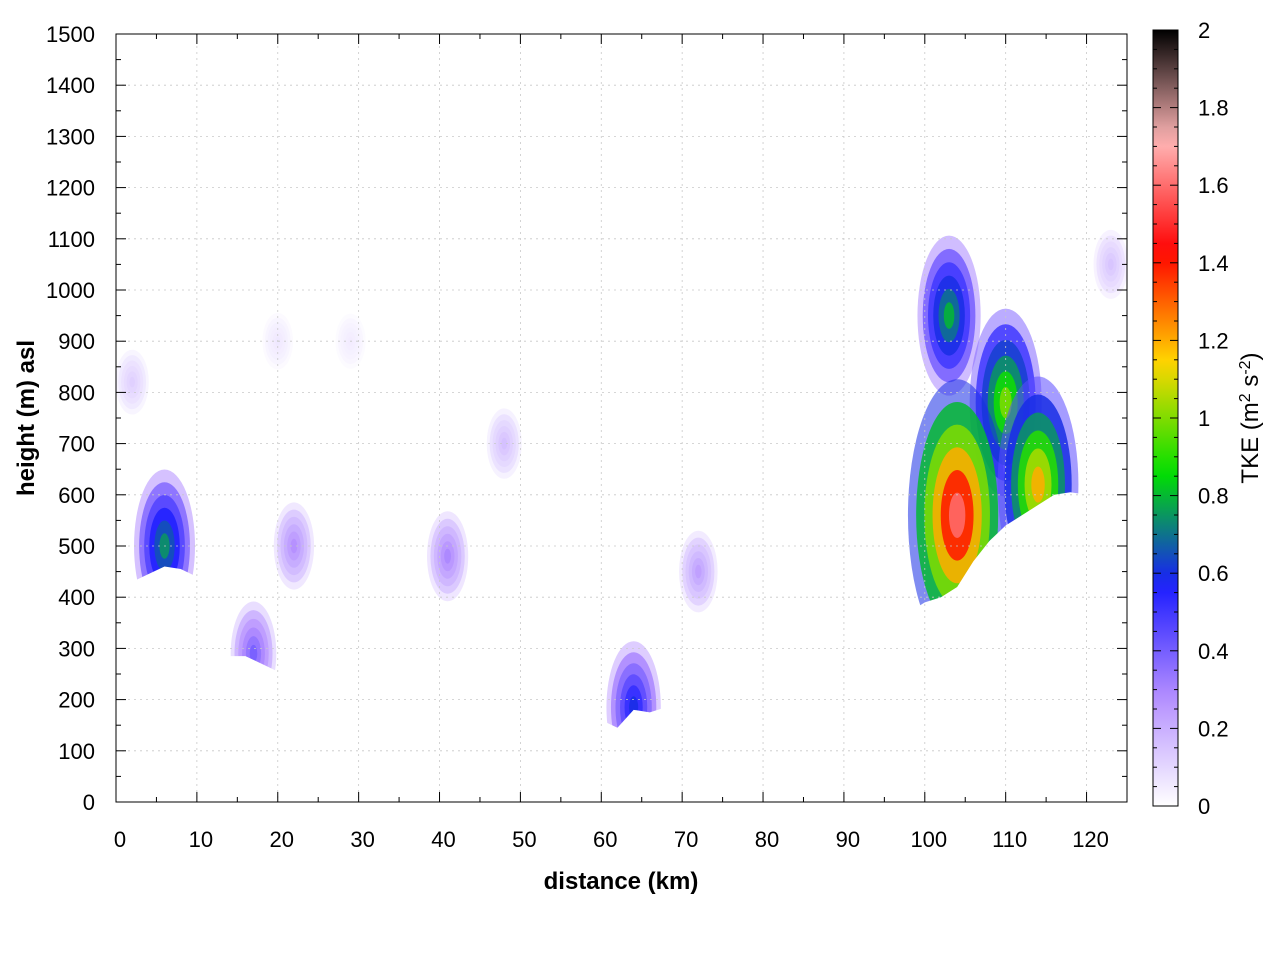 The width and height of the screenshot is (1280, 960). I want to click on colorbar-tick-label: 1.8, so click(1213, 108).